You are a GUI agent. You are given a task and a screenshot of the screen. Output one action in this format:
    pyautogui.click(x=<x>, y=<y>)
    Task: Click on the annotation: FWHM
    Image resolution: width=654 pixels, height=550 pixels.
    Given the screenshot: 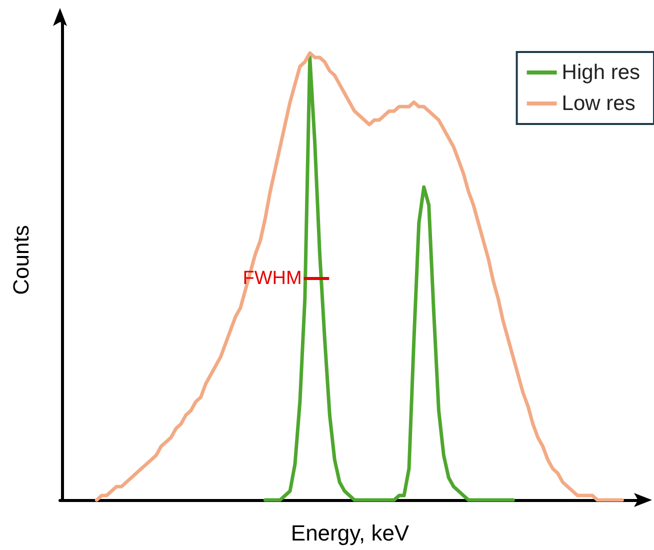 What is the action you would take?
    pyautogui.click(x=272, y=279)
    